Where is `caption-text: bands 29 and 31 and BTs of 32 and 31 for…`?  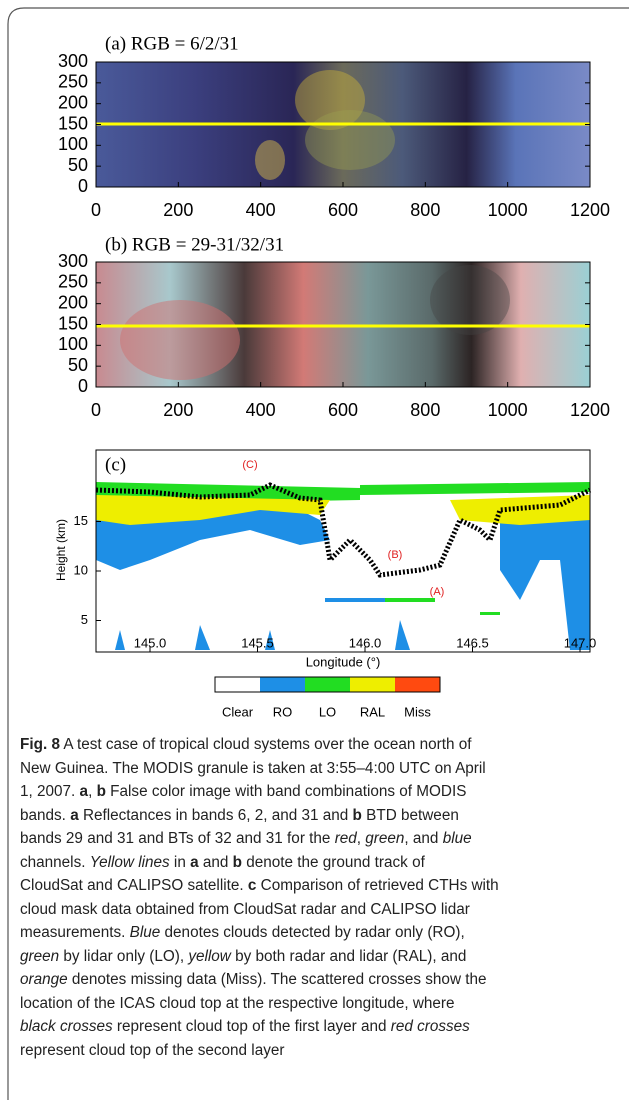 caption-text: bands 29 and 31 and BTs of 32 and 31 for… is located at coordinates (177, 838).